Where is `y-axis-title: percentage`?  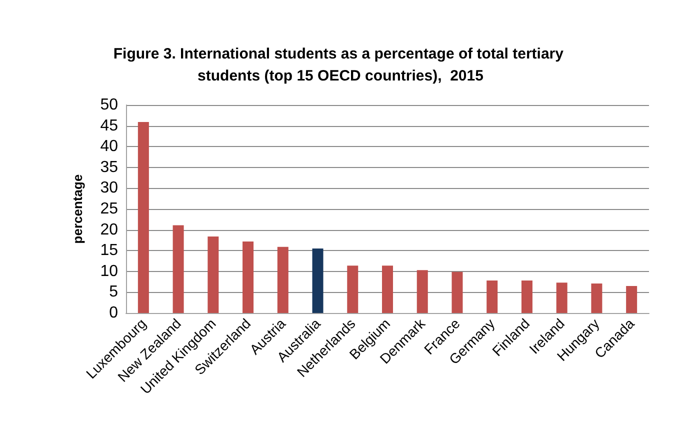 y-axis-title: percentage is located at coordinates (77, 209).